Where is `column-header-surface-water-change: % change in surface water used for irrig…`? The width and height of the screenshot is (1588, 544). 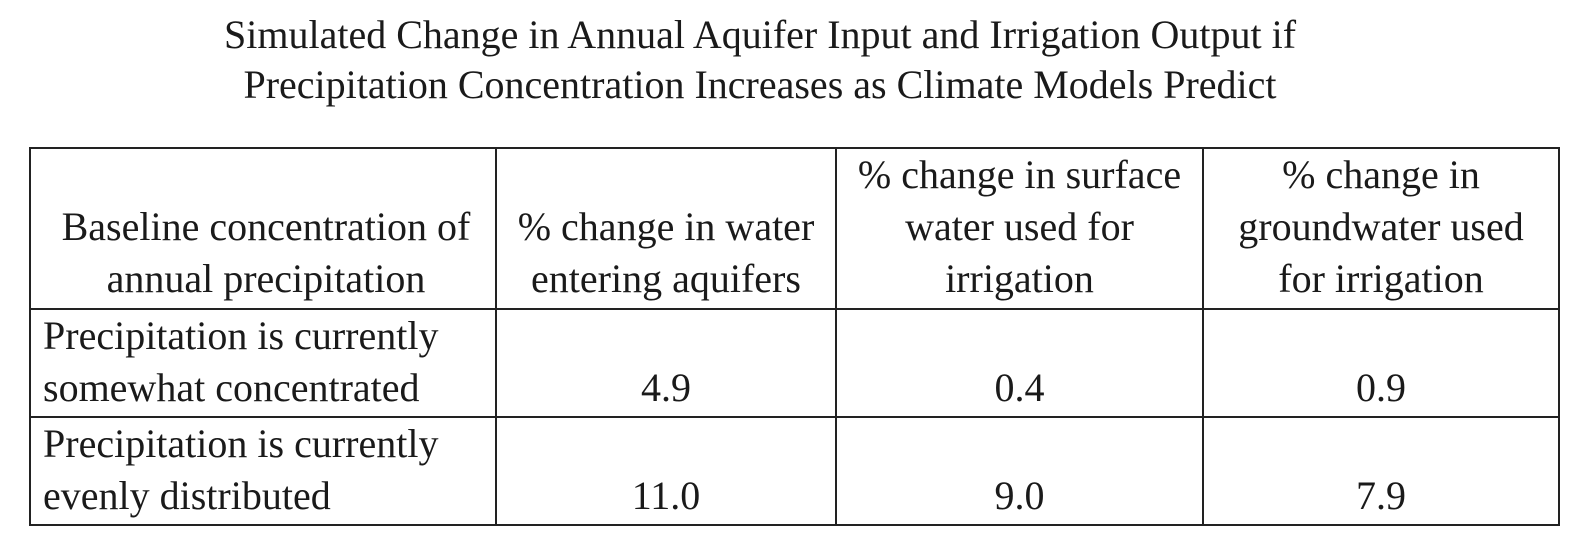
column-header-surface-water-change: % change in surface water used for irrig… is located at coordinates (1019, 228).